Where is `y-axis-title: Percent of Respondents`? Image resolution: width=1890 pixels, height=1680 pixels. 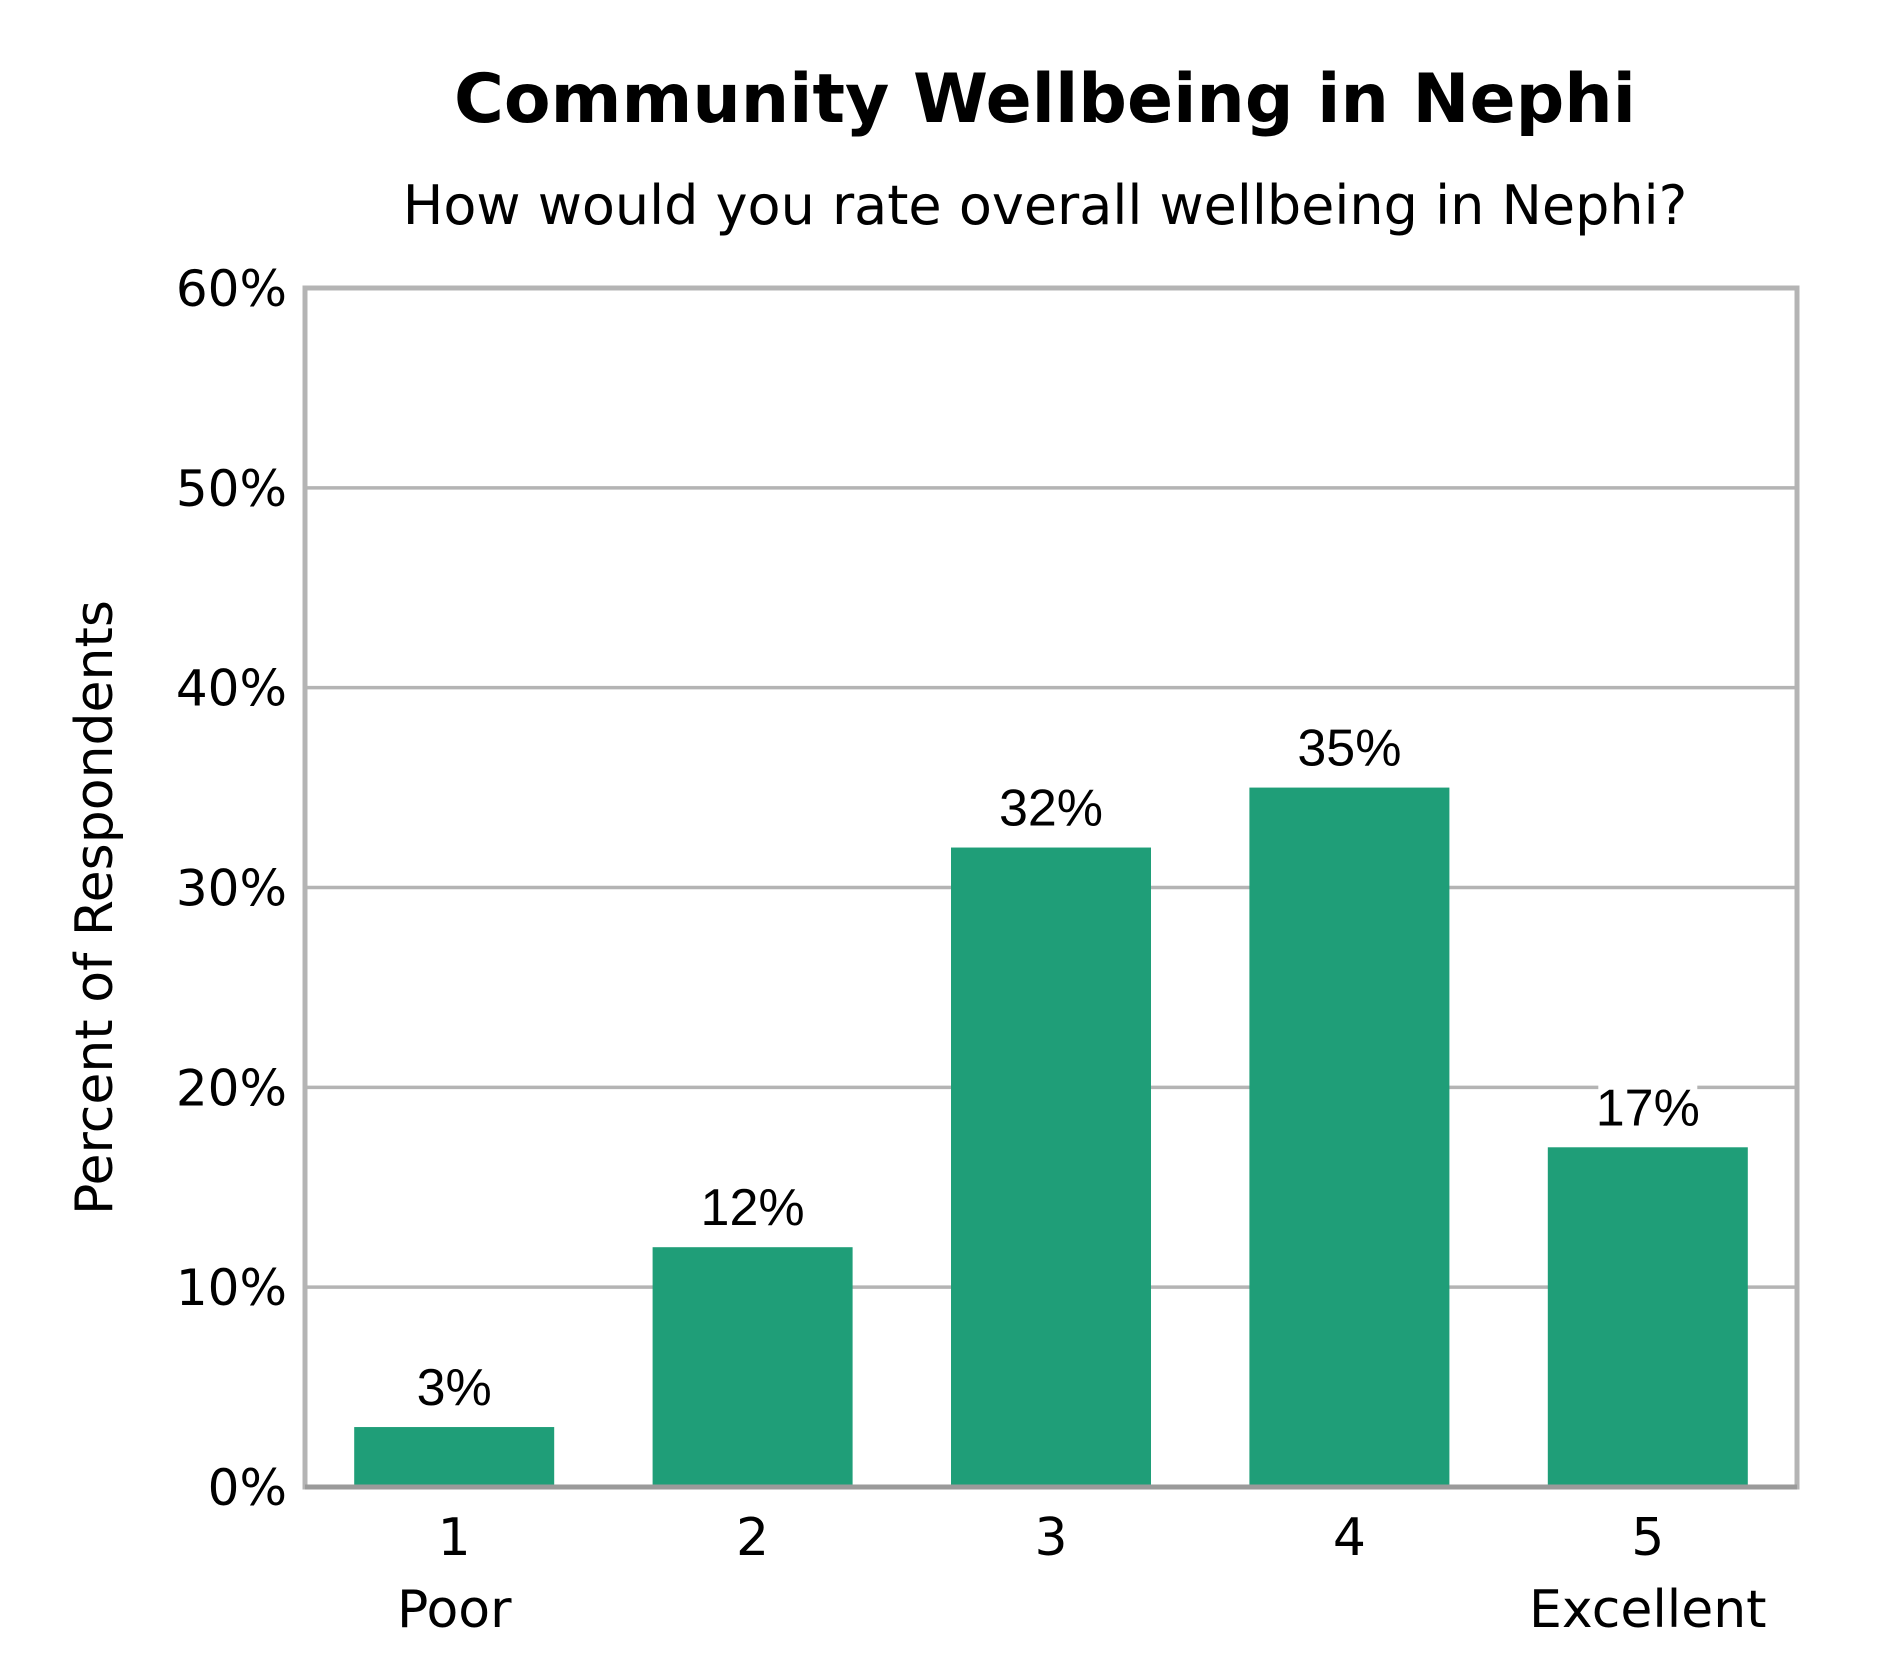 y-axis-title: Percent of Respondents is located at coordinates (95, 907).